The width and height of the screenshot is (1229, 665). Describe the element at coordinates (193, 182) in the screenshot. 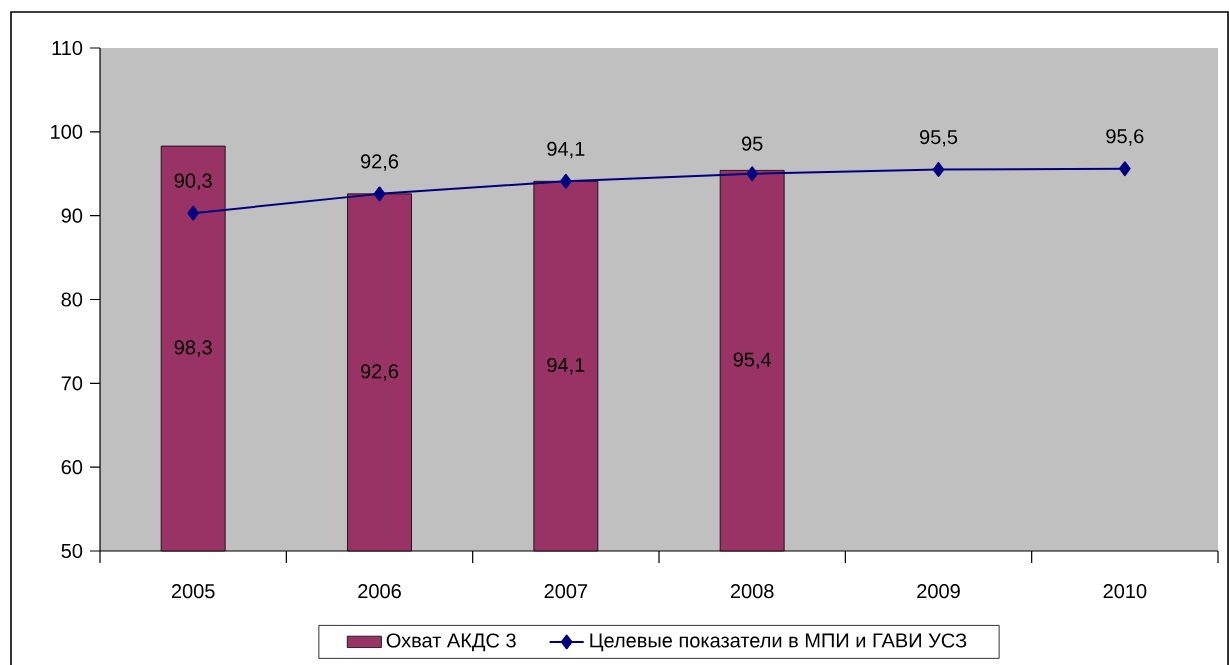

I see `data-label: 90,3` at that location.